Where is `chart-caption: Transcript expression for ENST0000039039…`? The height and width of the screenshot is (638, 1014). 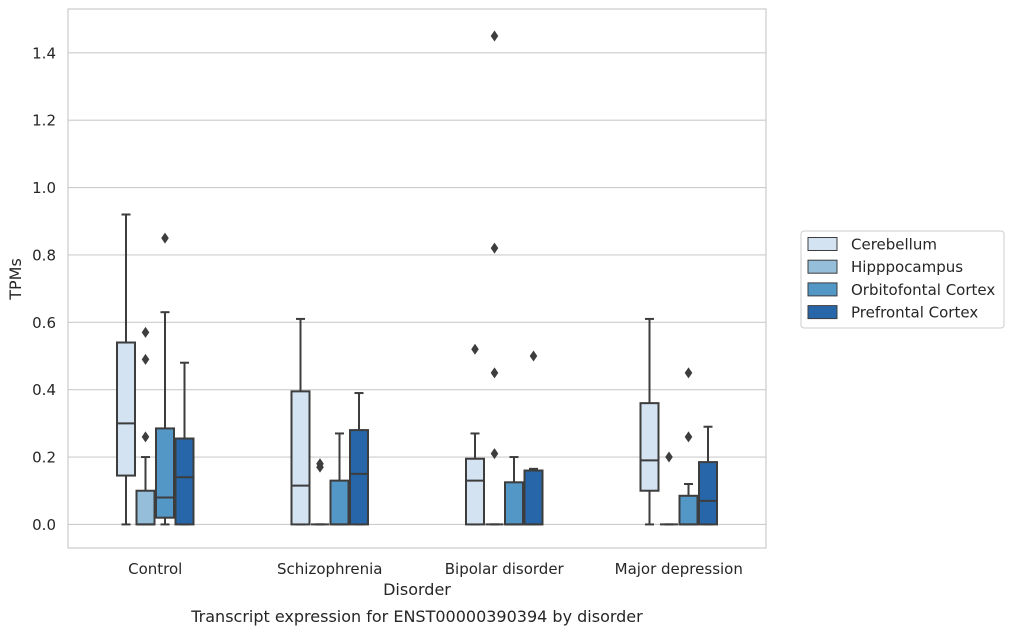
chart-caption: Transcript expression for ENST0000039039… is located at coordinates (416, 616).